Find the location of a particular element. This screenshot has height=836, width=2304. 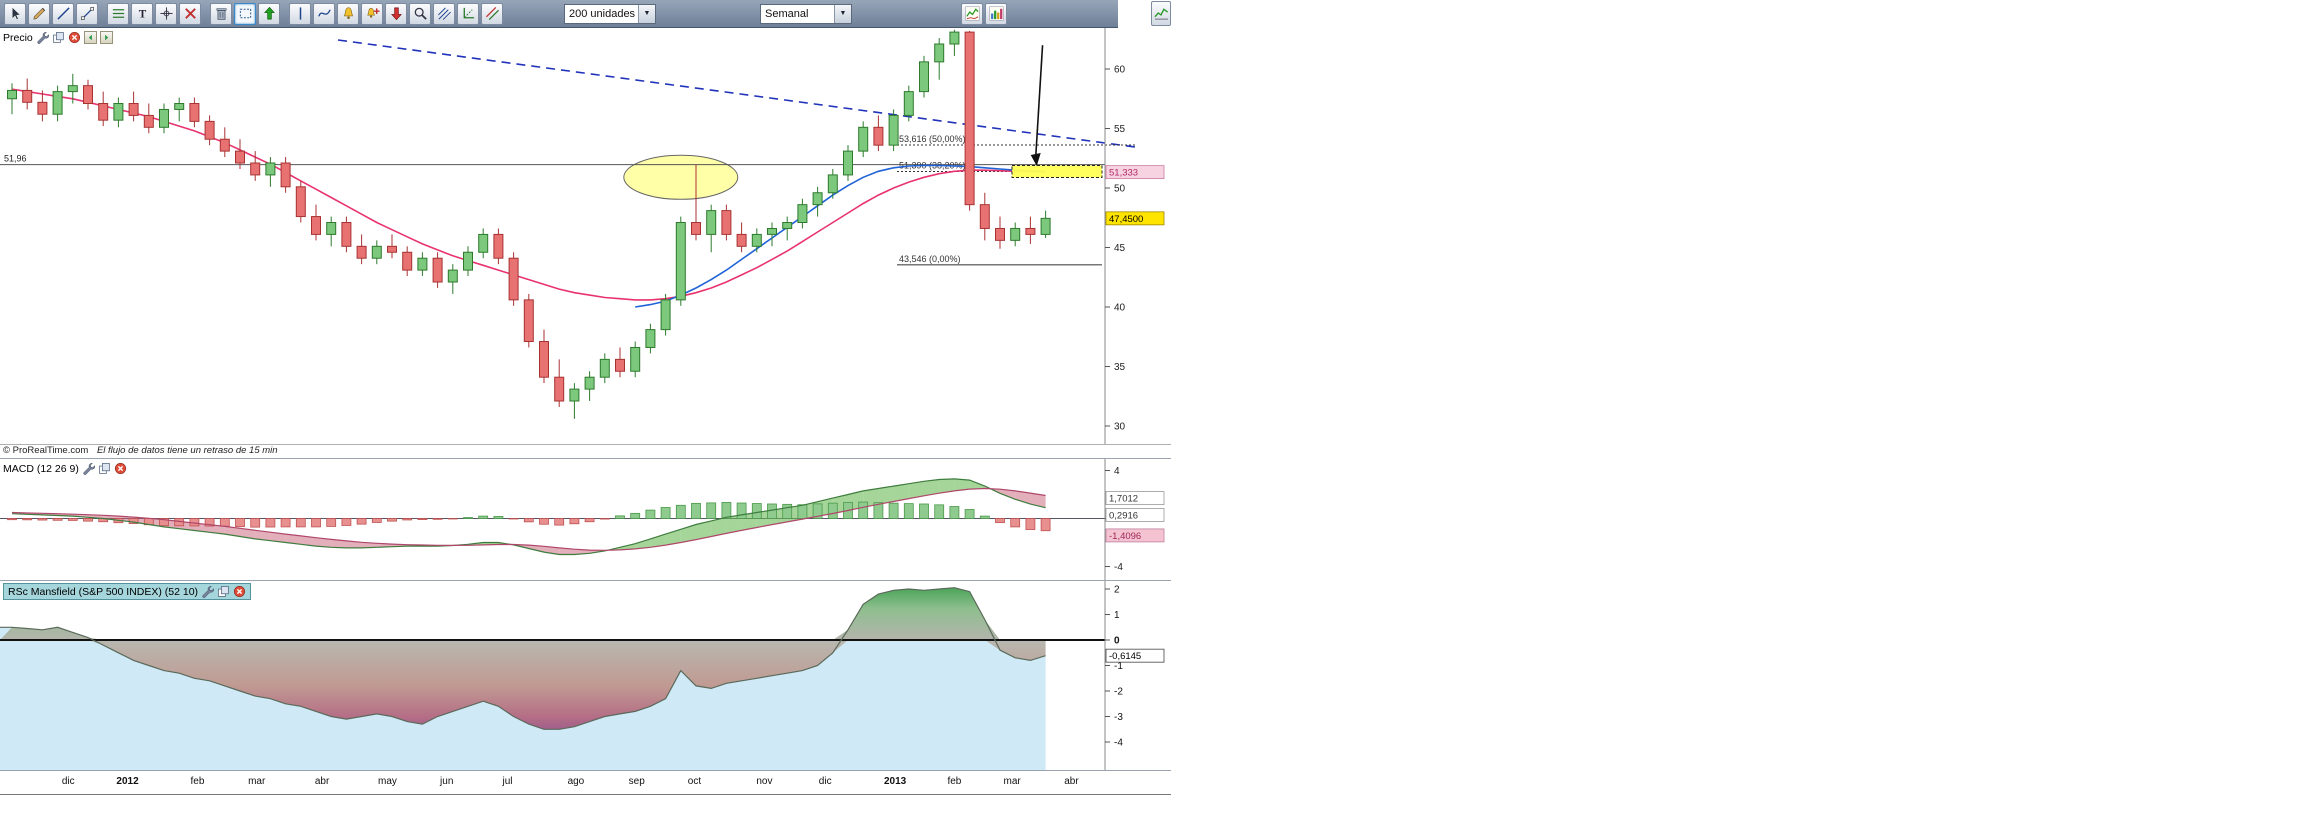

units-dropdown-arrow-icon: ▼ is located at coordinates (646, 13).